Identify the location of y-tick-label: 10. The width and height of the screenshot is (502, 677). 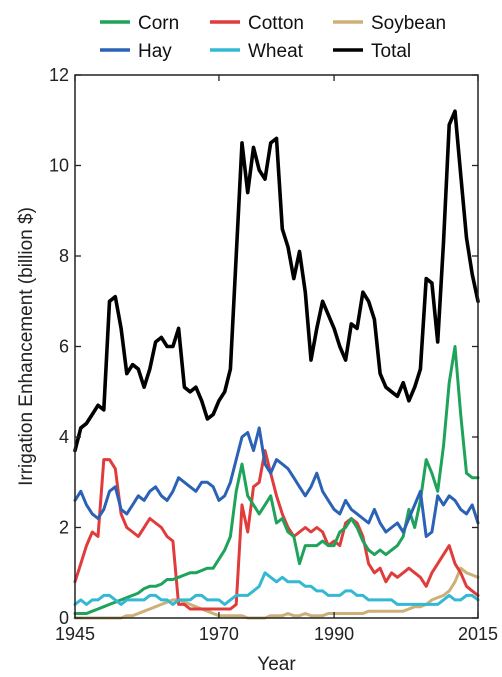
(59, 166).